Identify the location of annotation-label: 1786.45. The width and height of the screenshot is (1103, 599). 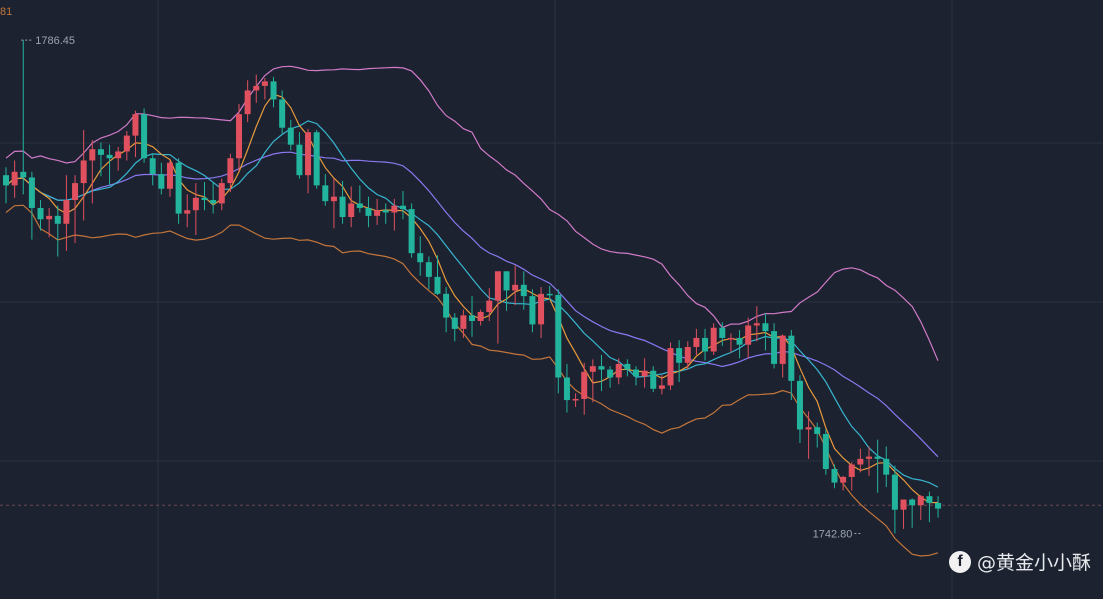
(55, 41).